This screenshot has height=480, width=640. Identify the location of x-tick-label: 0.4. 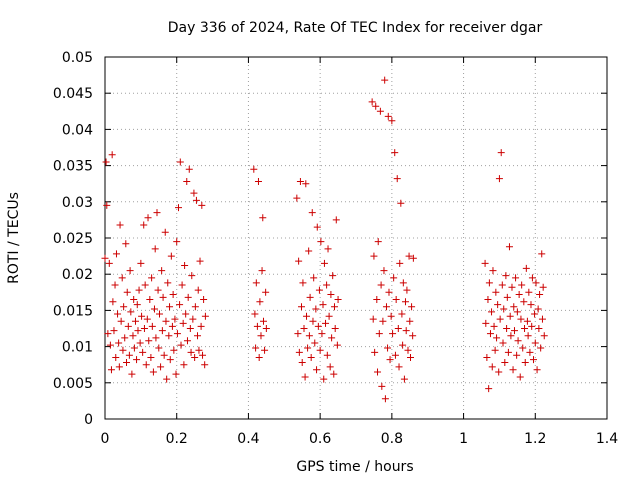
(248, 439).